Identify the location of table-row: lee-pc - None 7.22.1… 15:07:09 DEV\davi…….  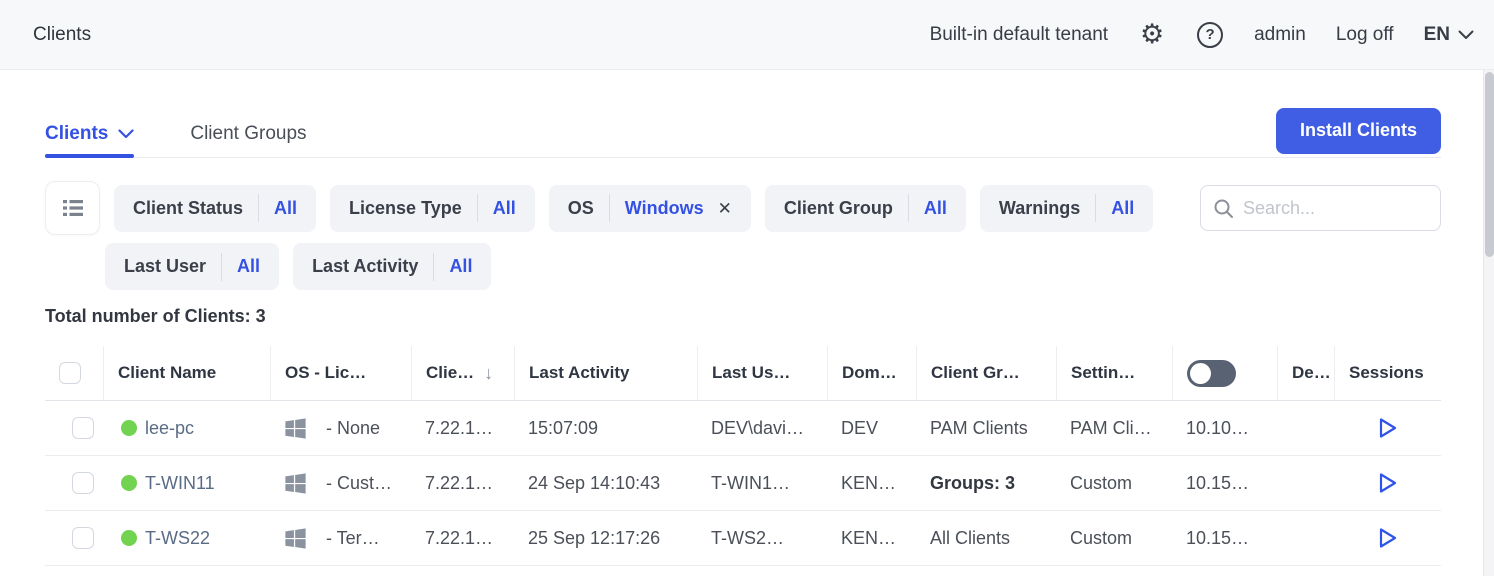
(743, 428).